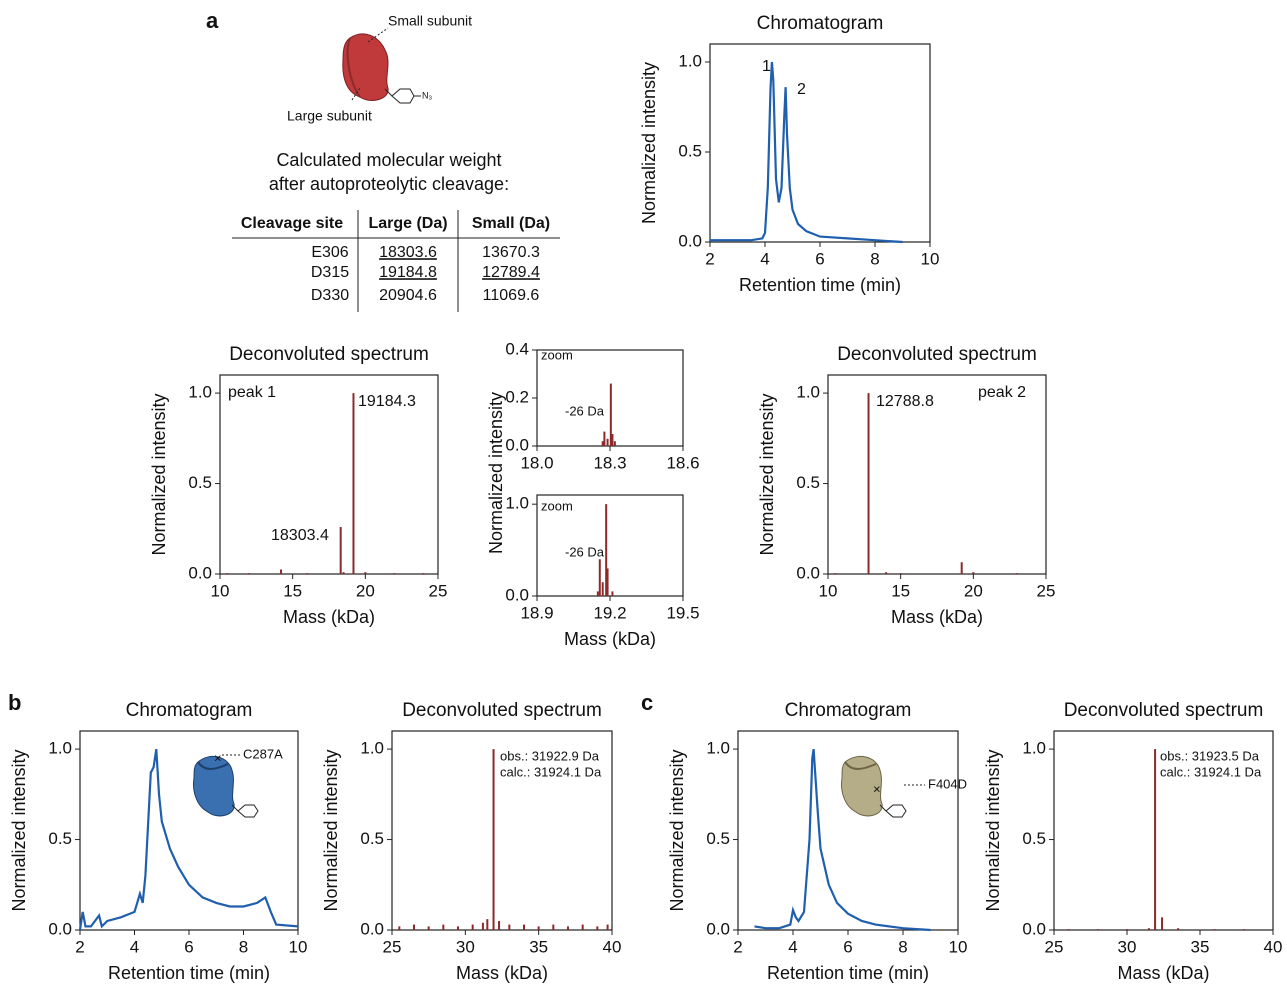 The image size is (1287, 991). Describe the element at coordinates (536, 612) in the screenshot. I see `x-tick-label: 18.9` at that location.